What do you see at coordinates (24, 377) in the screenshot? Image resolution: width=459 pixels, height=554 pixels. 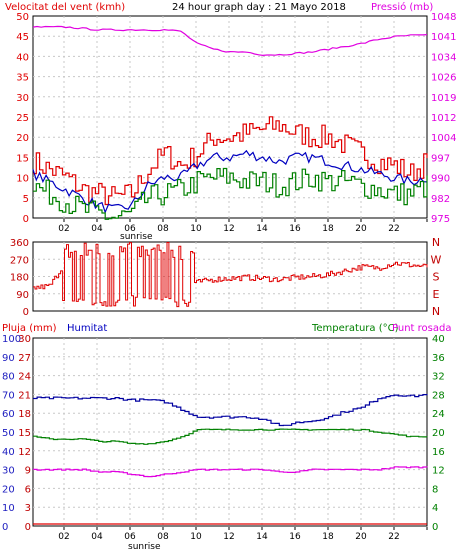 I see `rain-tick: 24` at bounding box center [24, 377].